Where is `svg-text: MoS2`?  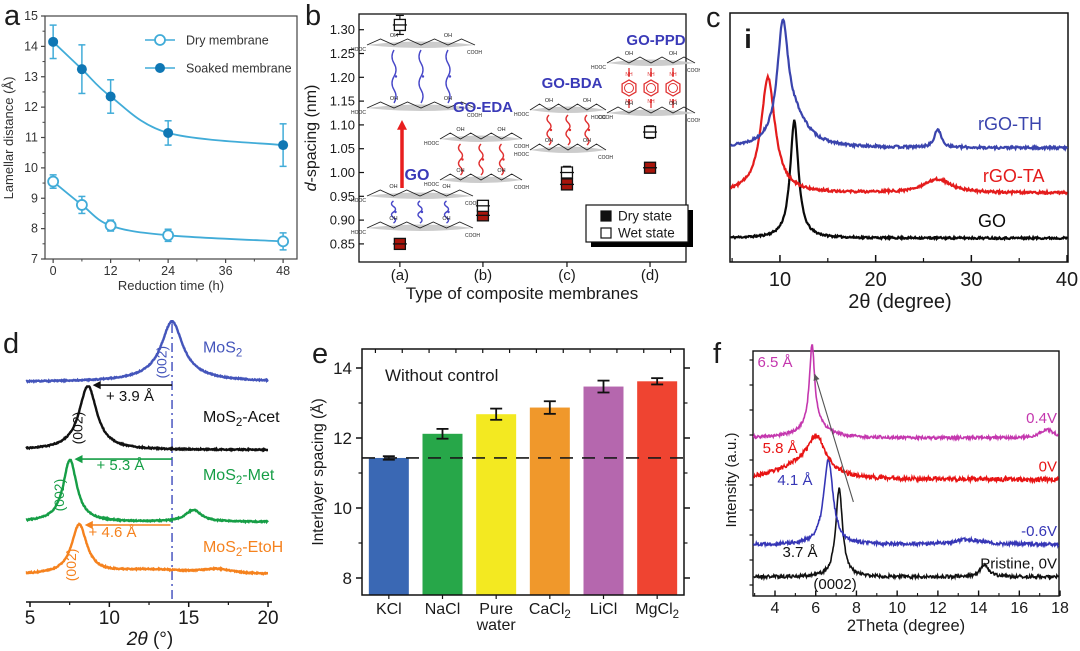 svg-text: MoS2 is located at coordinates (222, 350).